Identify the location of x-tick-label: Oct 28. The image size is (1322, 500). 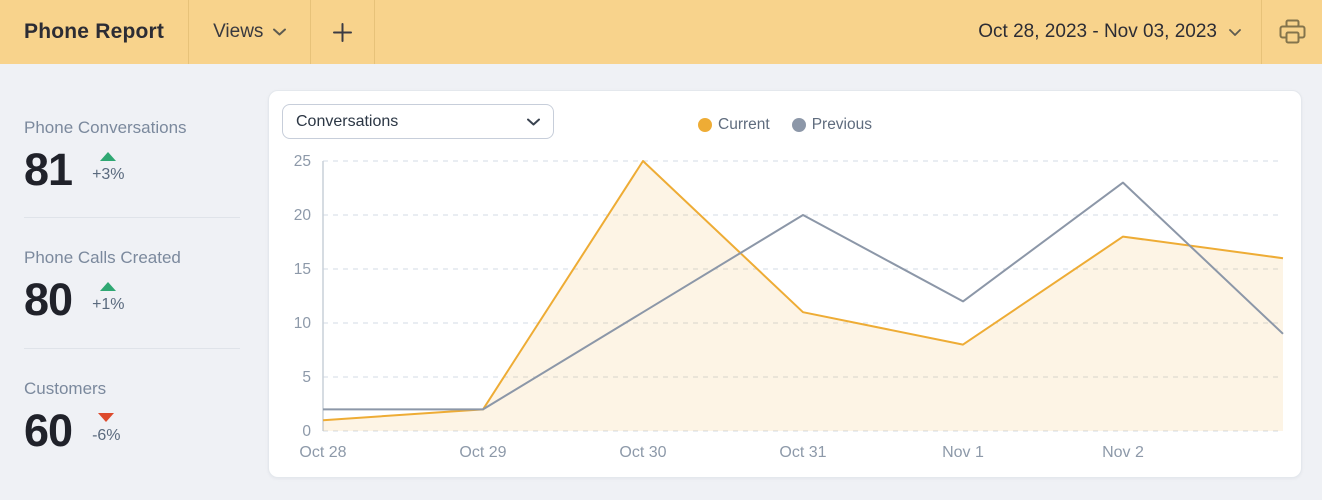
(322, 452).